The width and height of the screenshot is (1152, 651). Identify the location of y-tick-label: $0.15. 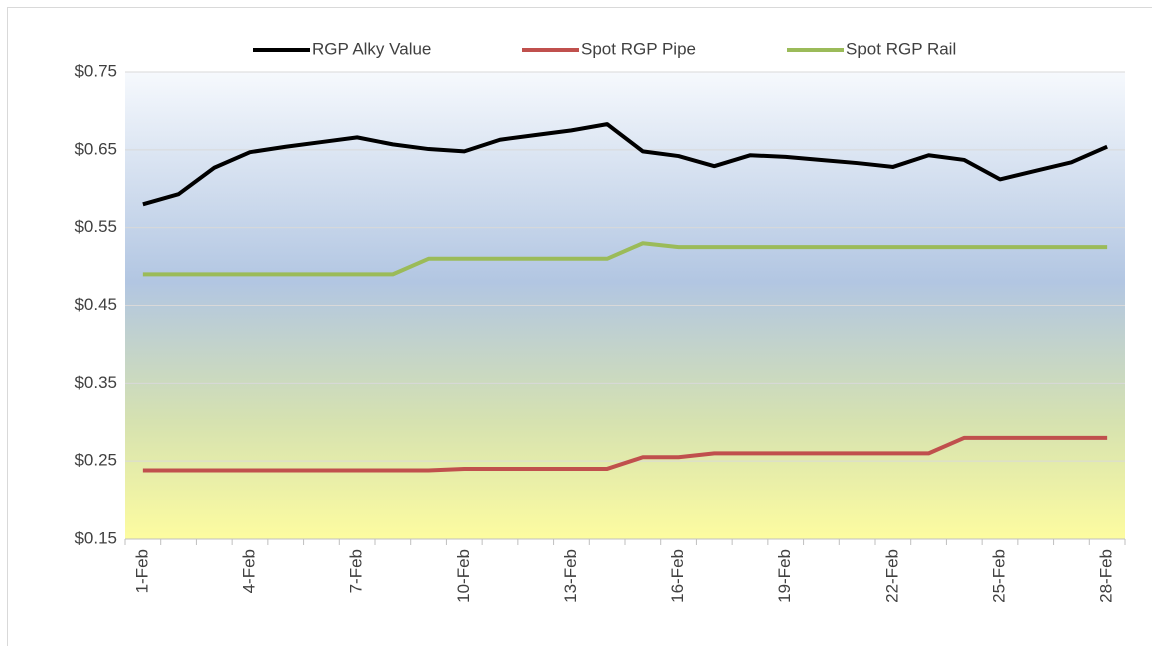
(95, 537).